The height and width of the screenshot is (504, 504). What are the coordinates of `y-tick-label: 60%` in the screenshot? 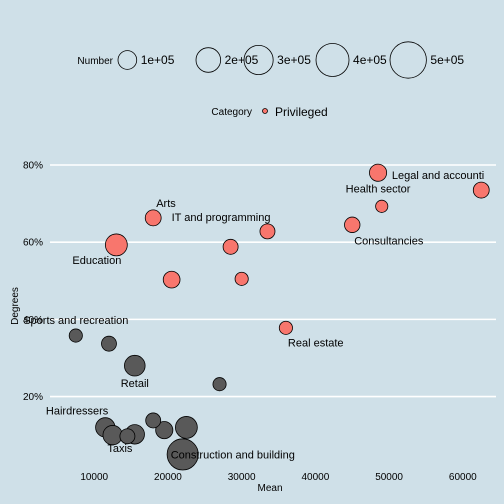 It's located at (33, 243).